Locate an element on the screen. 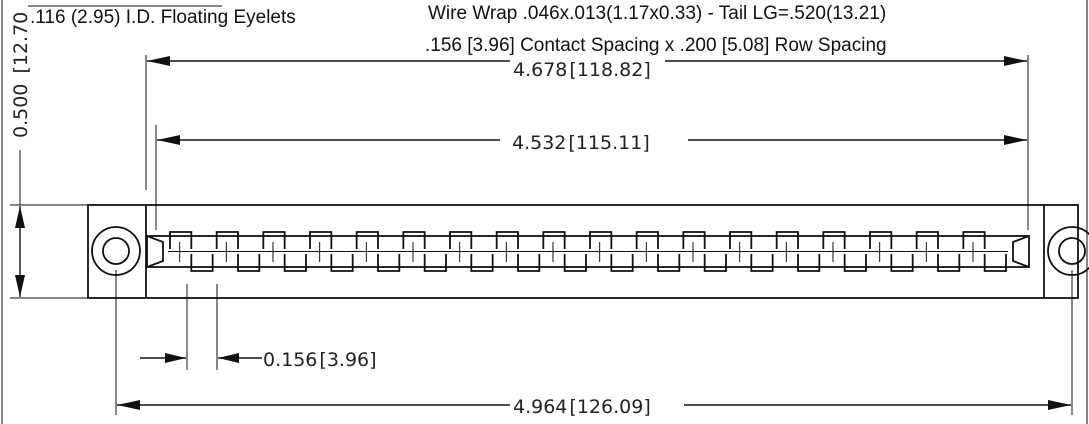 This screenshot has width=1089, height=424. pitch-arrow-right is located at coordinates (228, 358).